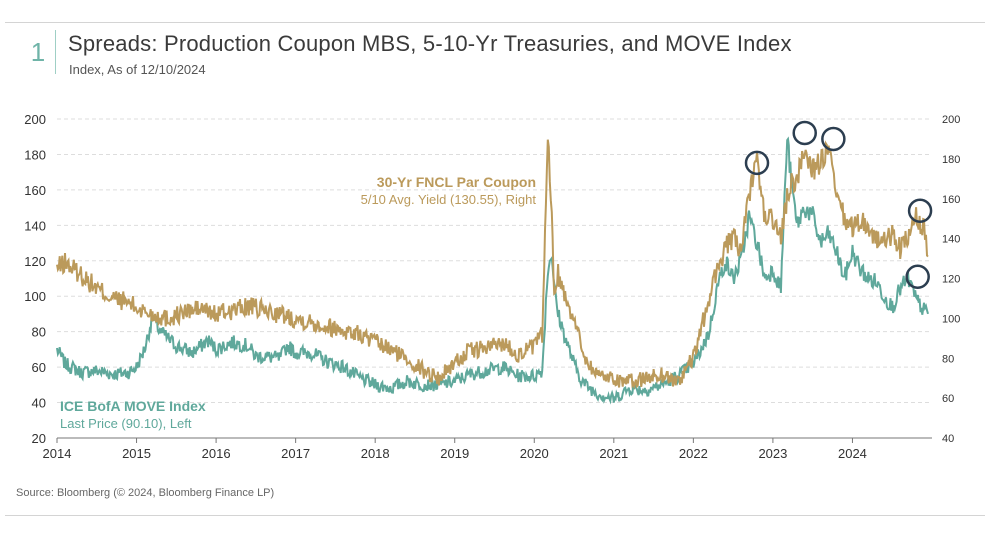  Describe the element at coordinates (613, 453) in the screenshot. I see `x-tick-label: 2021` at that location.